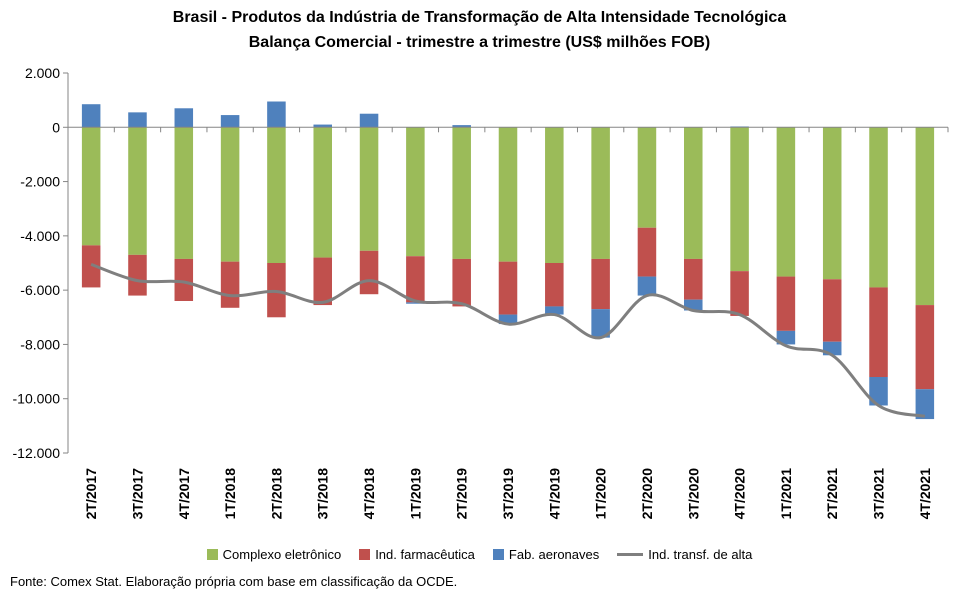 The image size is (959, 594). I want to click on x-tick-label: 4T/2017, so click(184, 494).